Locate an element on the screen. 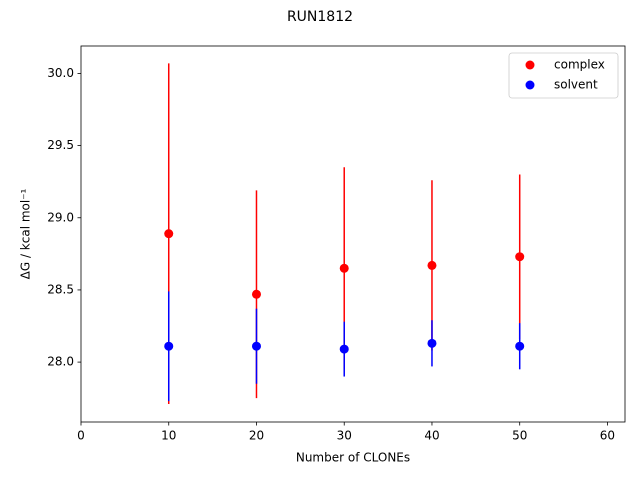 The width and height of the screenshot is (640, 480). x-tick-label: 20 is located at coordinates (256, 436).